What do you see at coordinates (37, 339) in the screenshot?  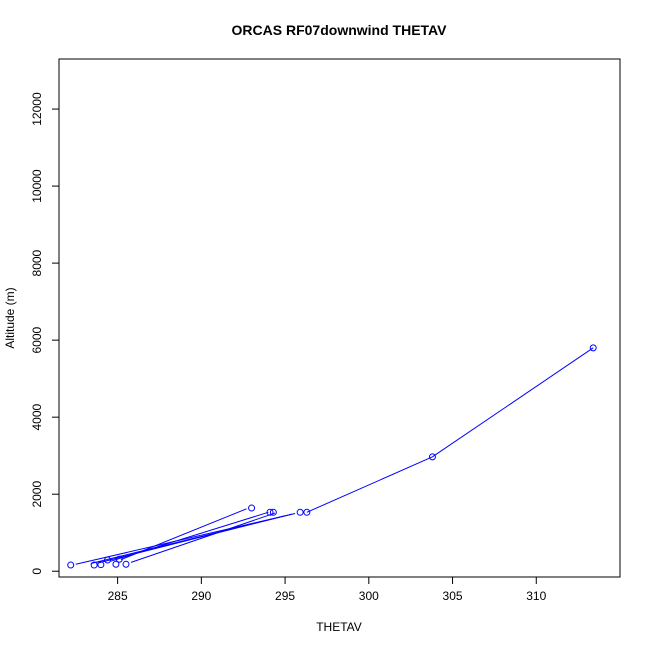 I see `y-tick-label: 6000` at bounding box center [37, 339].